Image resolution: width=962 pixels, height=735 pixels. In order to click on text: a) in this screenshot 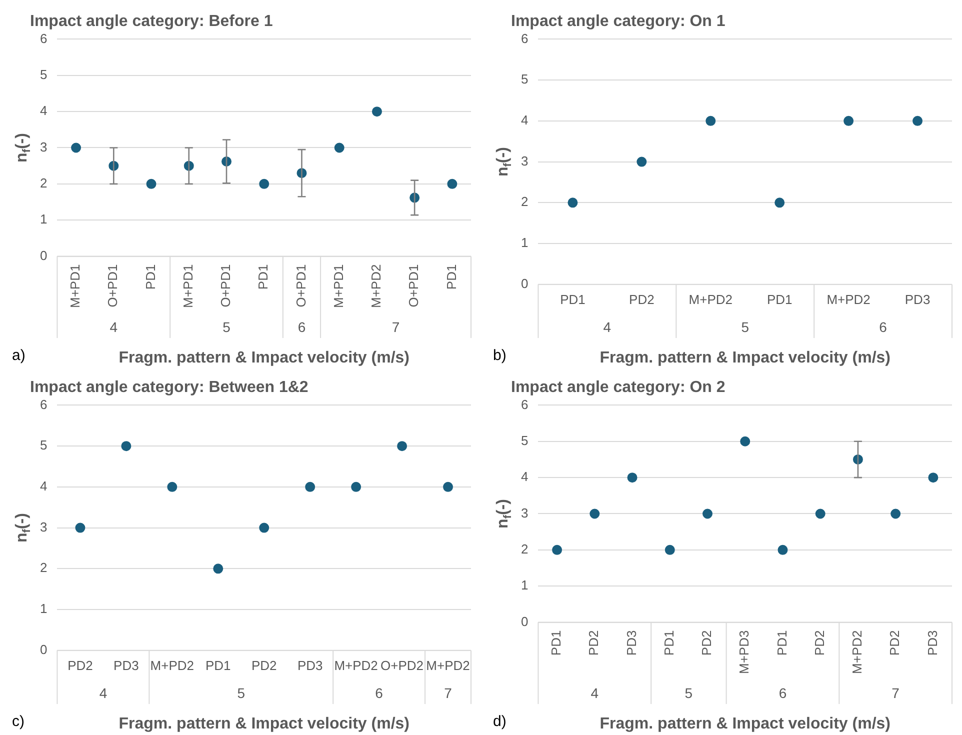, I will do `click(19, 355)`.